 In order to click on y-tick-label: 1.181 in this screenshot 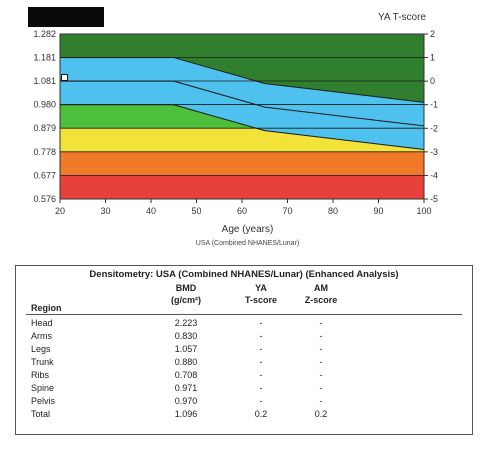, I will do `click(44, 58)`.